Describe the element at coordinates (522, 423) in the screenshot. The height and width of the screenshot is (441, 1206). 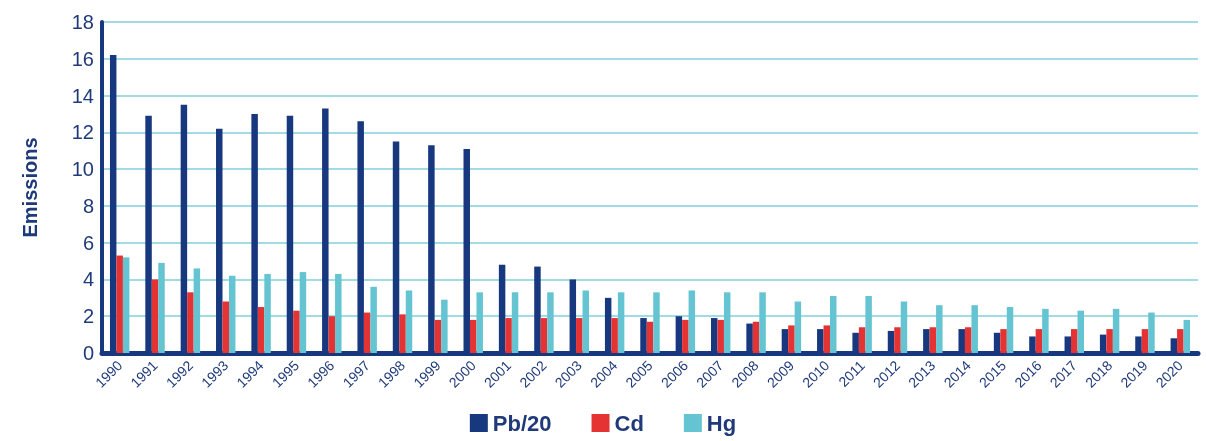
I see `legend-label: Pb/20` at that location.